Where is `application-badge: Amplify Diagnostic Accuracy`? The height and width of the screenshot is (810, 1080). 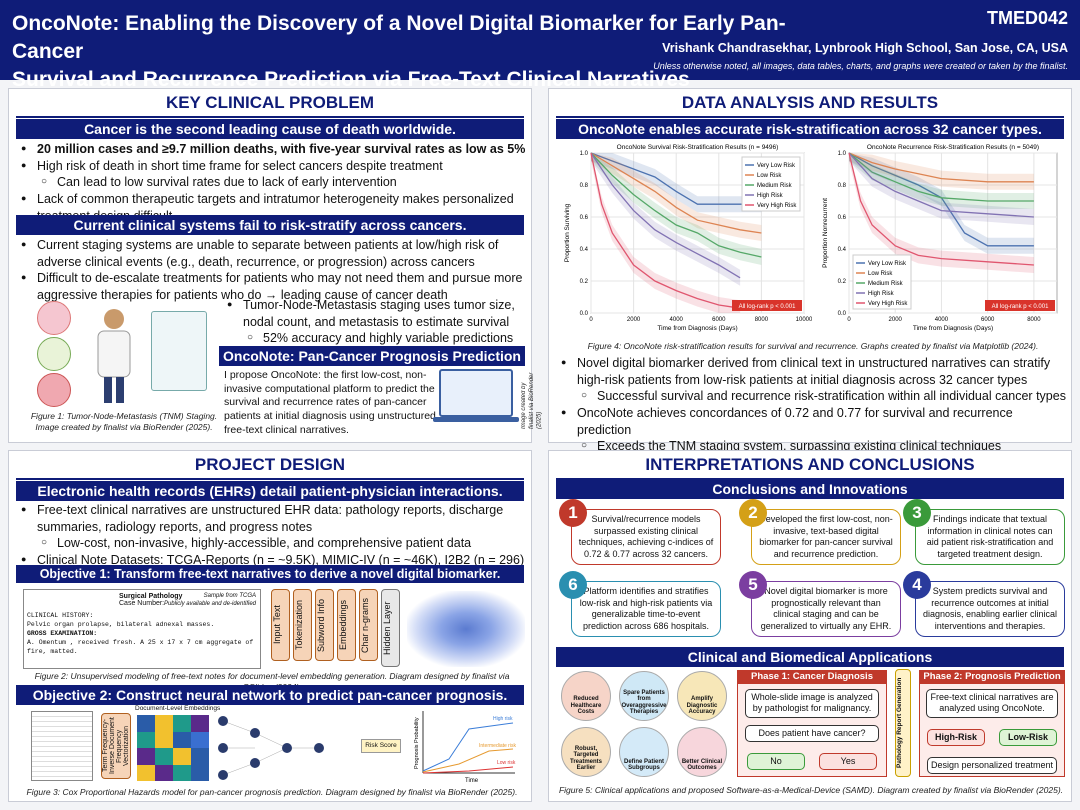
application-badge: Amplify Diagnostic Accuracy is located at coordinates (702, 696).